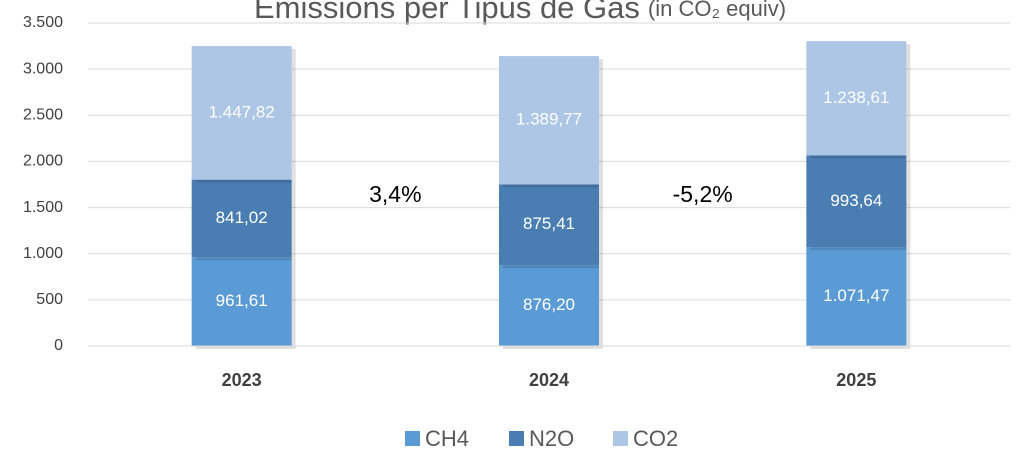 Image resolution: width=1030 pixels, height=455 pixels. I want to click on data-label: 1.238,61, so click(856, 97).